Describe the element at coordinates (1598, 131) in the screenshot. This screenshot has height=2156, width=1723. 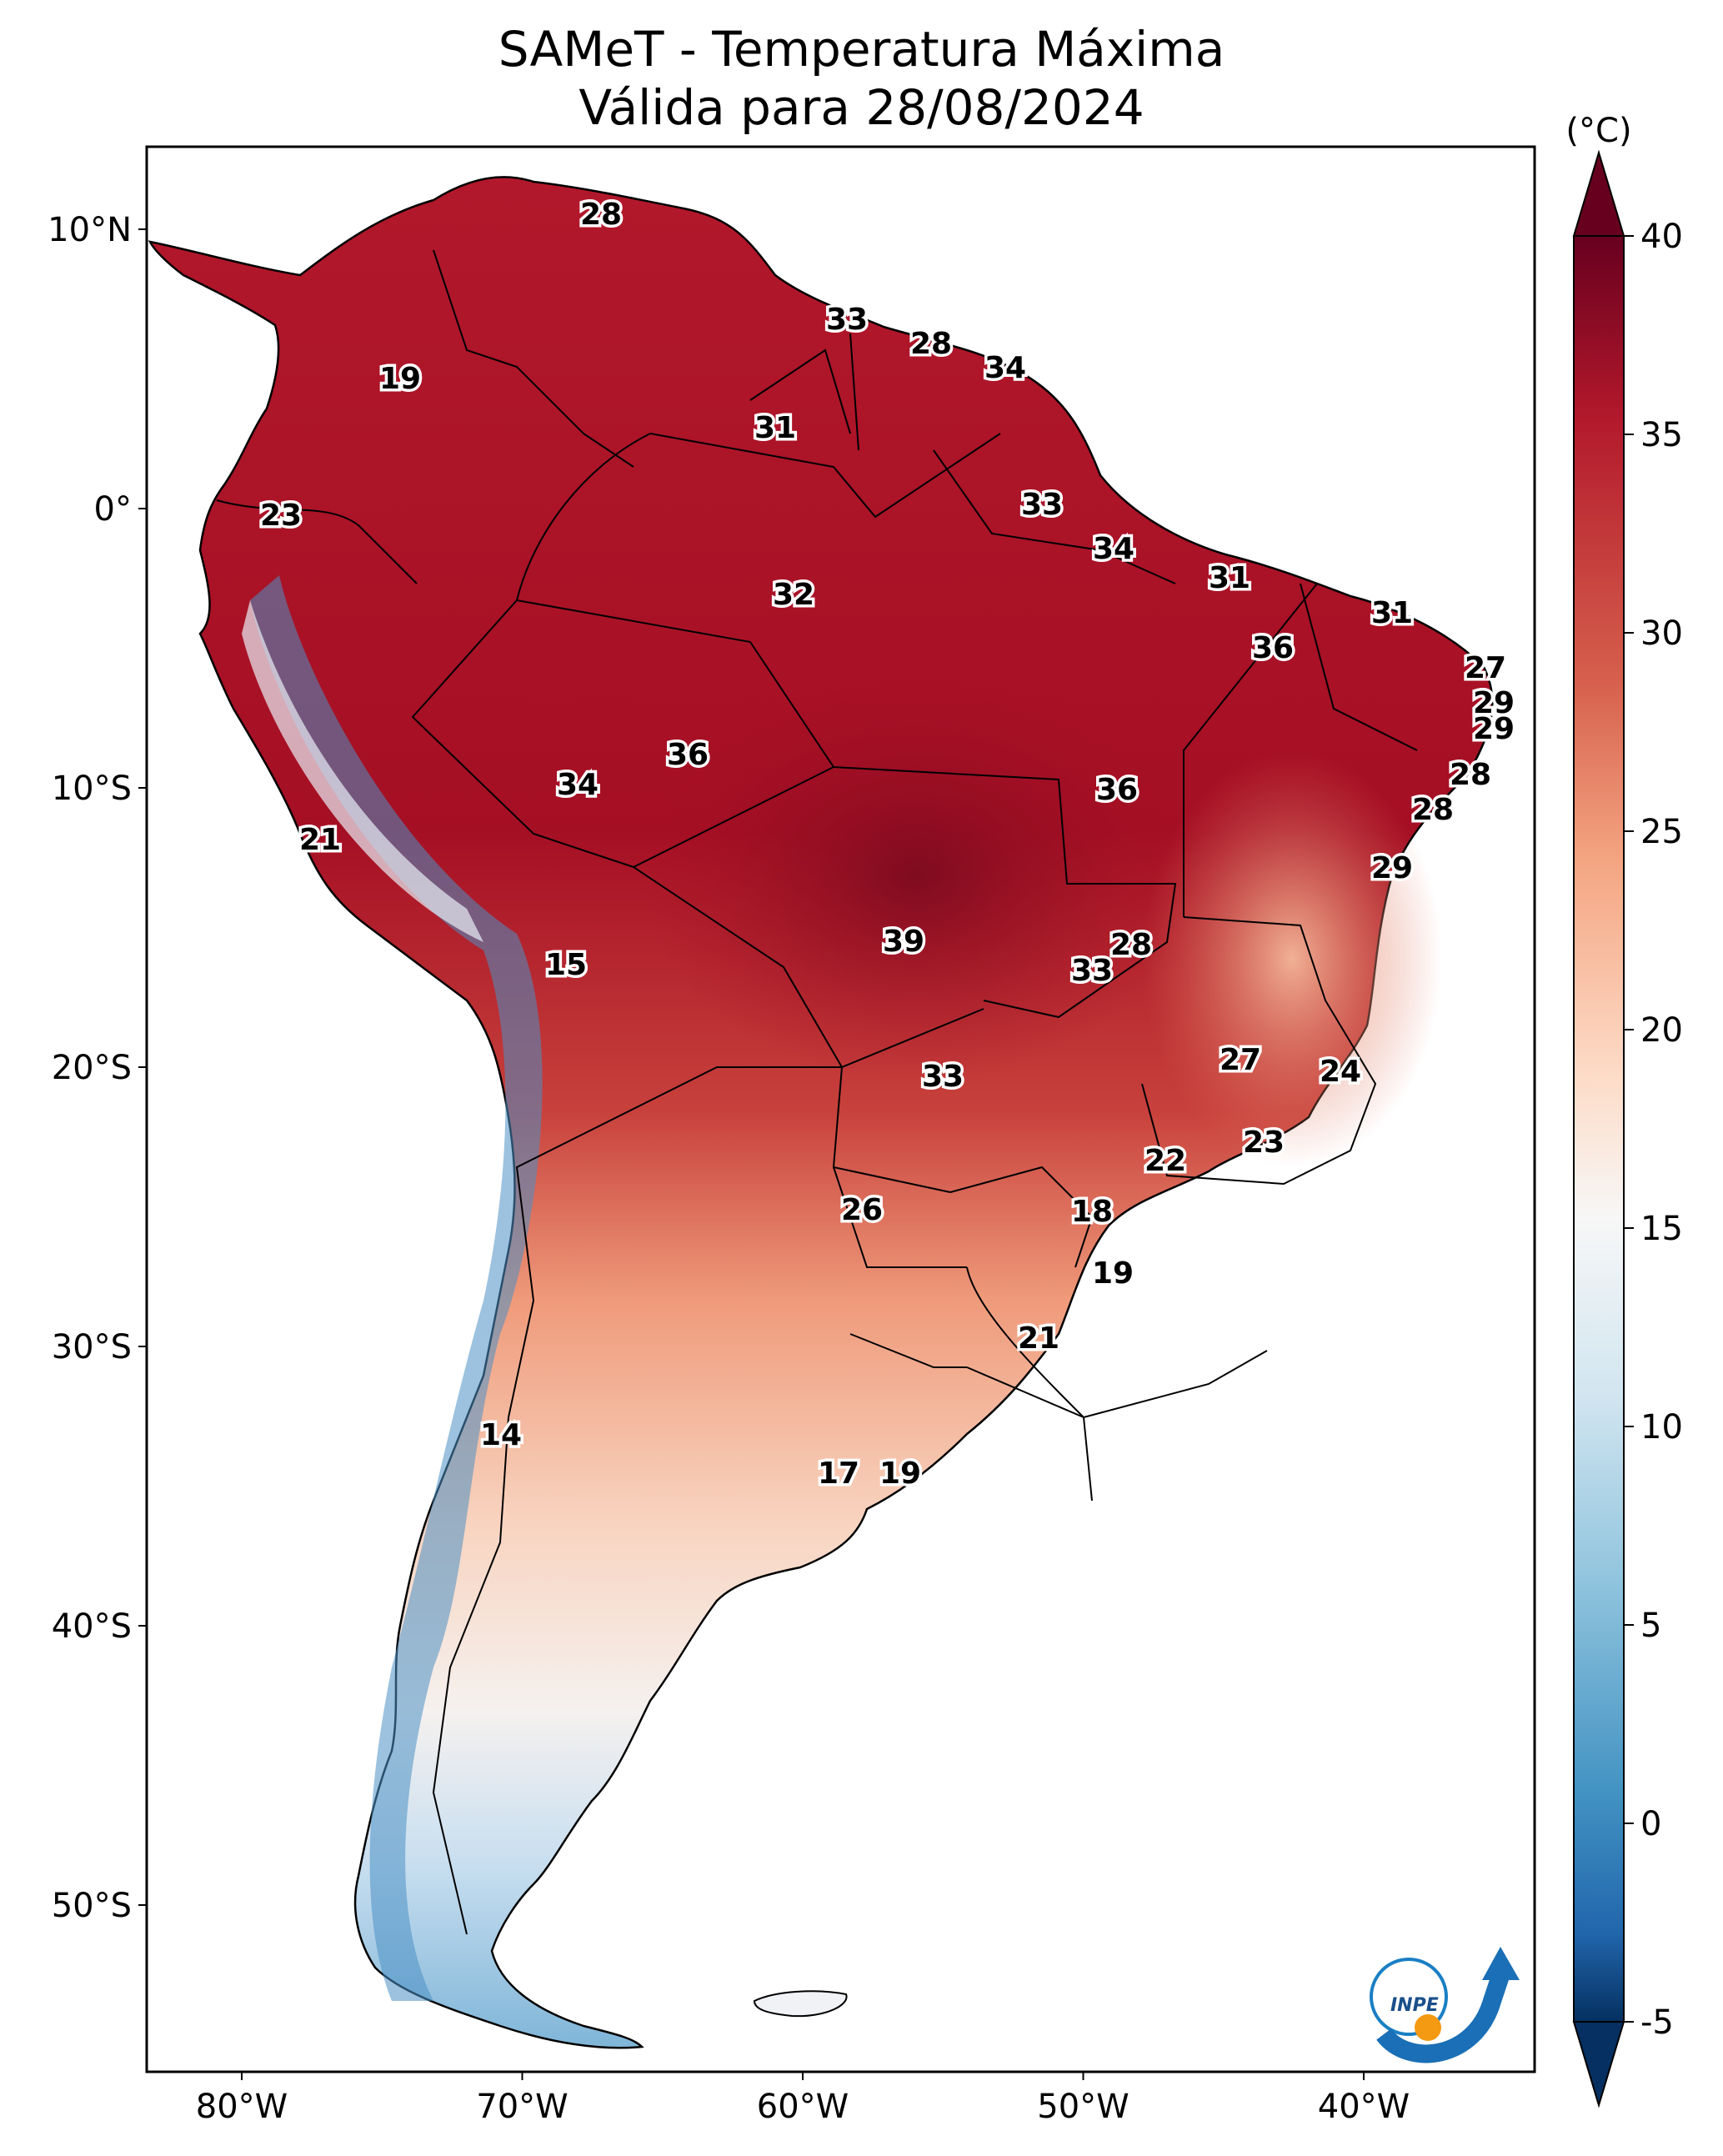
I see `colorbar-unit-label: (°C)` at that location.